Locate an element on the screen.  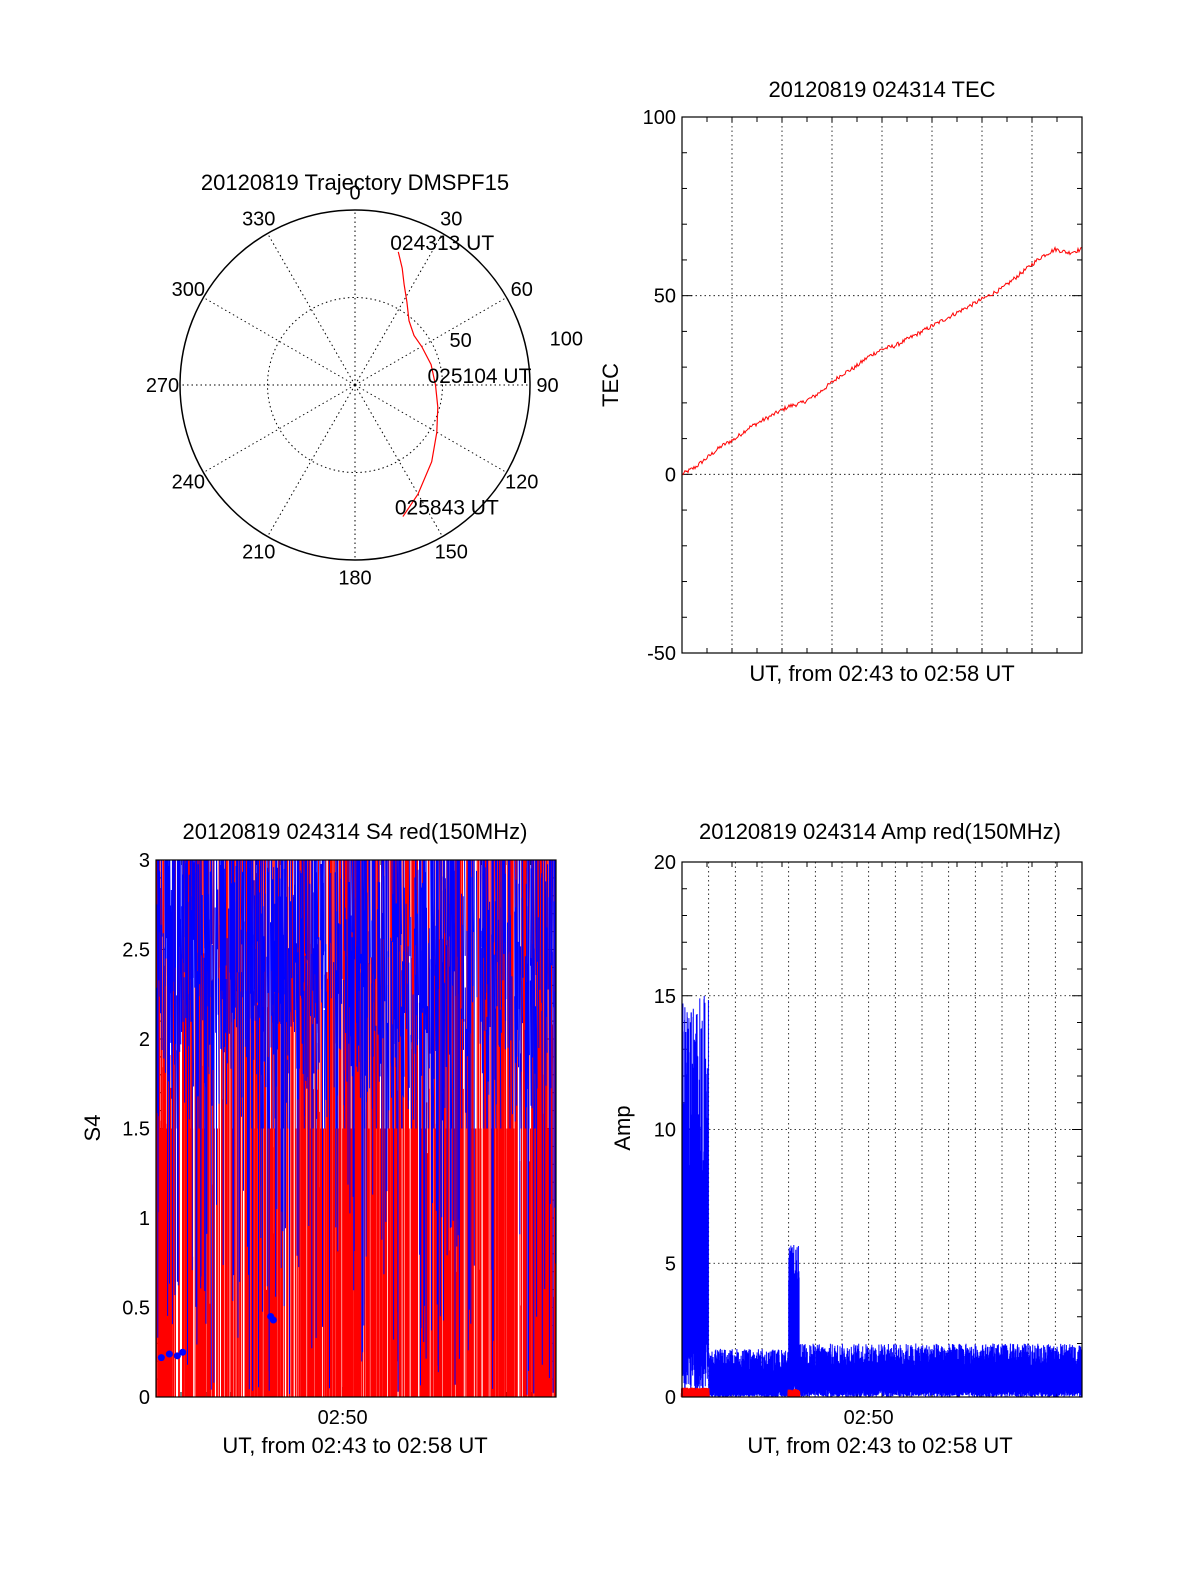
tec-ylabel: TEC is located at coordinates (610, 385).